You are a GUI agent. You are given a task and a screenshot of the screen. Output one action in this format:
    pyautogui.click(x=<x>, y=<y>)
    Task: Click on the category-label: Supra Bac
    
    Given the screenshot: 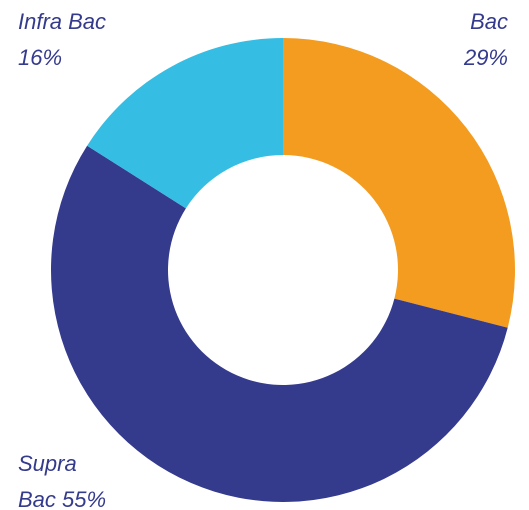 What is the action you would take?
    pyautogui.click(x=47, y=480)
    